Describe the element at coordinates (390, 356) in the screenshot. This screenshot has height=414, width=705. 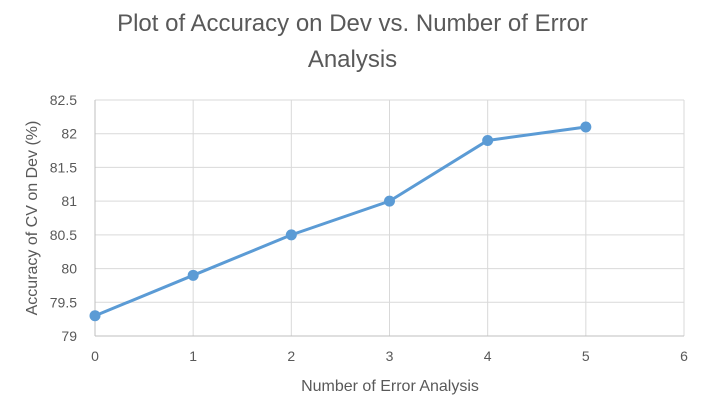
I see `x-tick-label: 3` at that location.